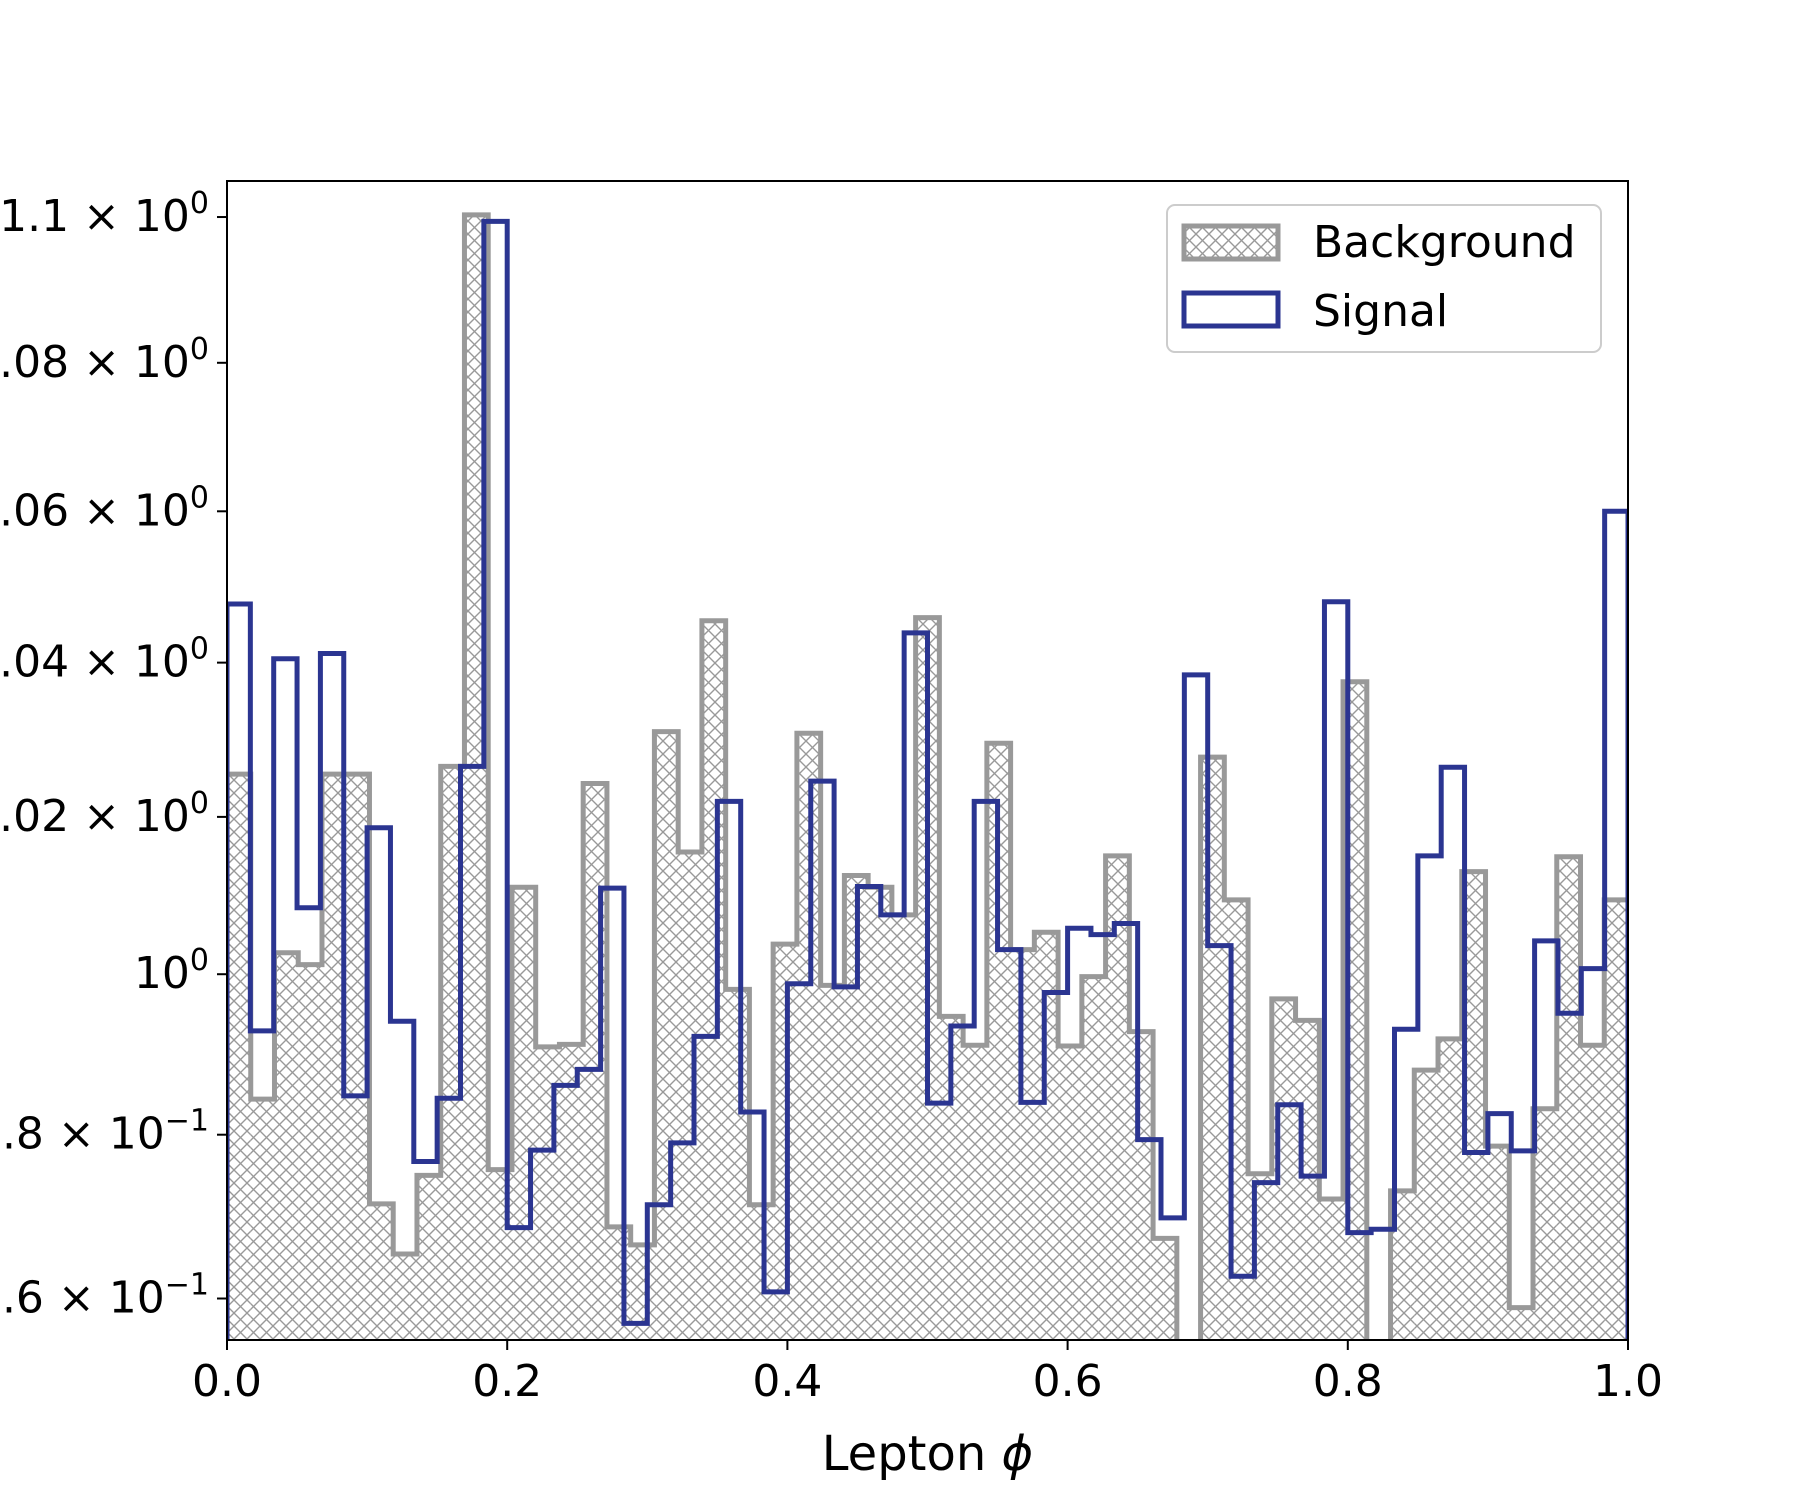 The width and height of the screenshot is (1801, 1500). Describe the element at coordinates (227, 1381) in the screenshot. I see `x-tick-label: 0.0` at that location.